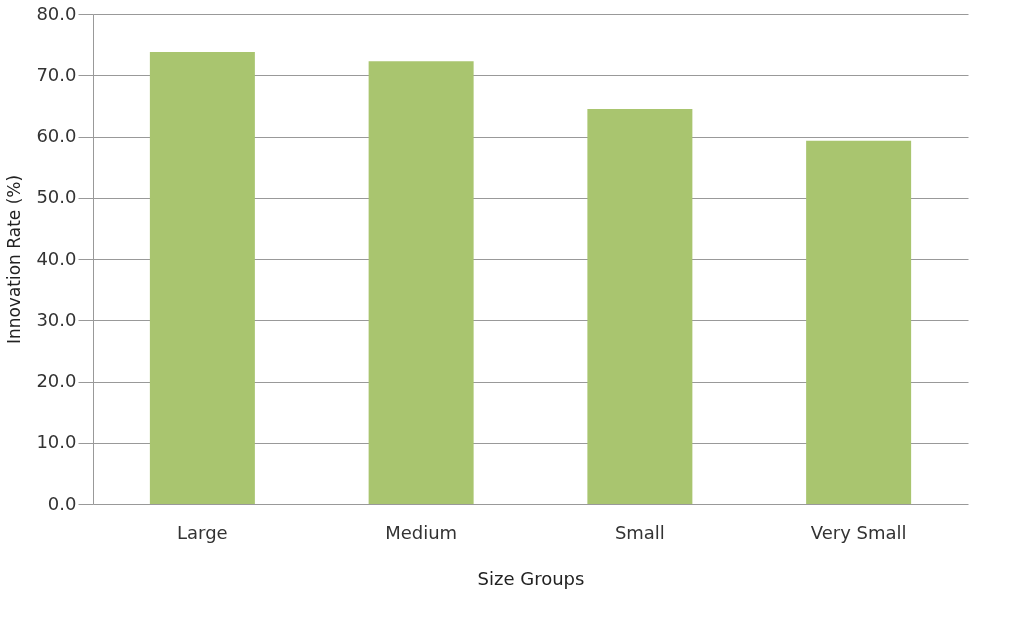  What do you see at coordinates (639, 532) in the screenshot?
I see `x-tick-label: Small` at bounding box center [639, 532].